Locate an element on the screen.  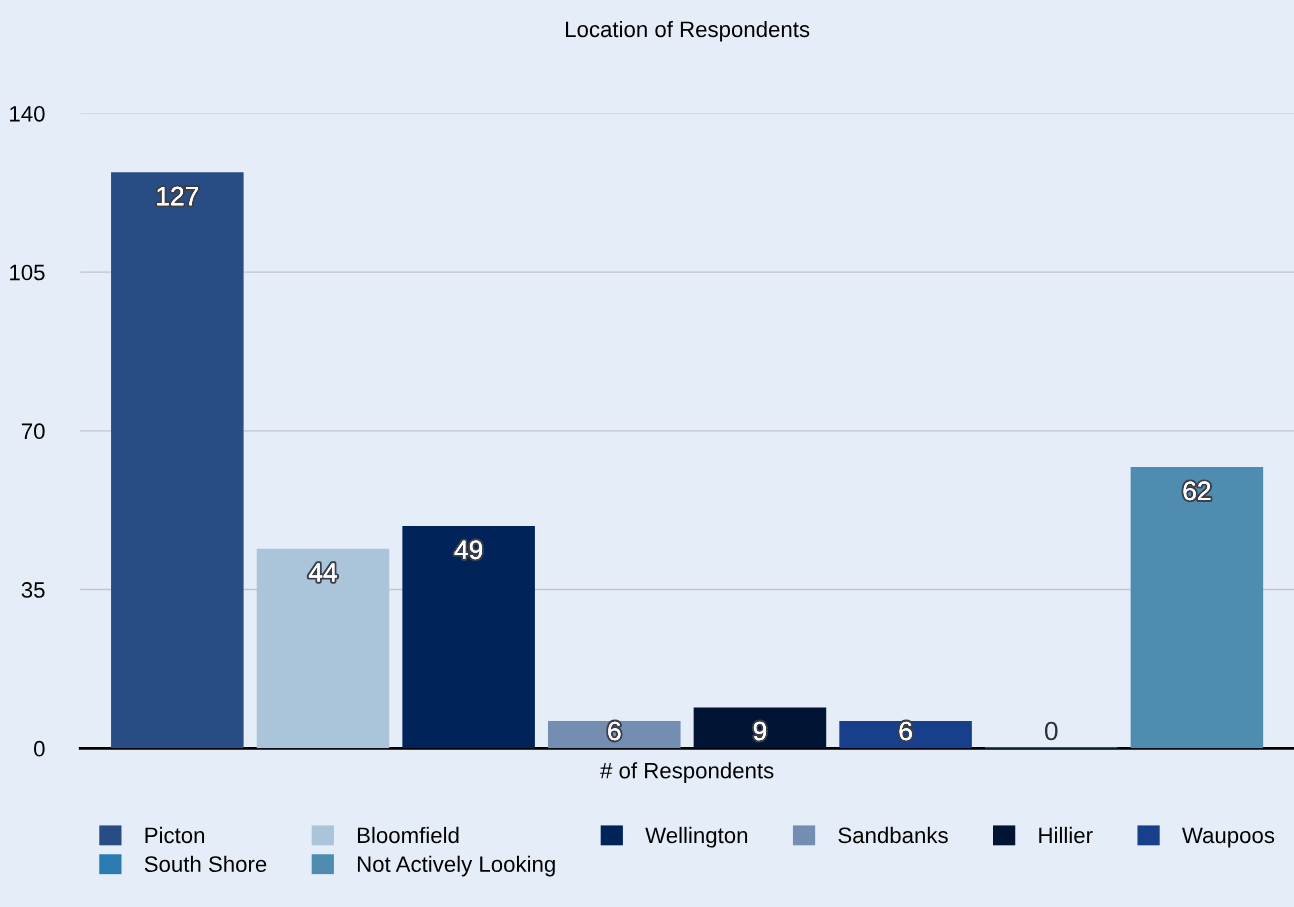
data-label: 49 is located at coordinates (468, 550).